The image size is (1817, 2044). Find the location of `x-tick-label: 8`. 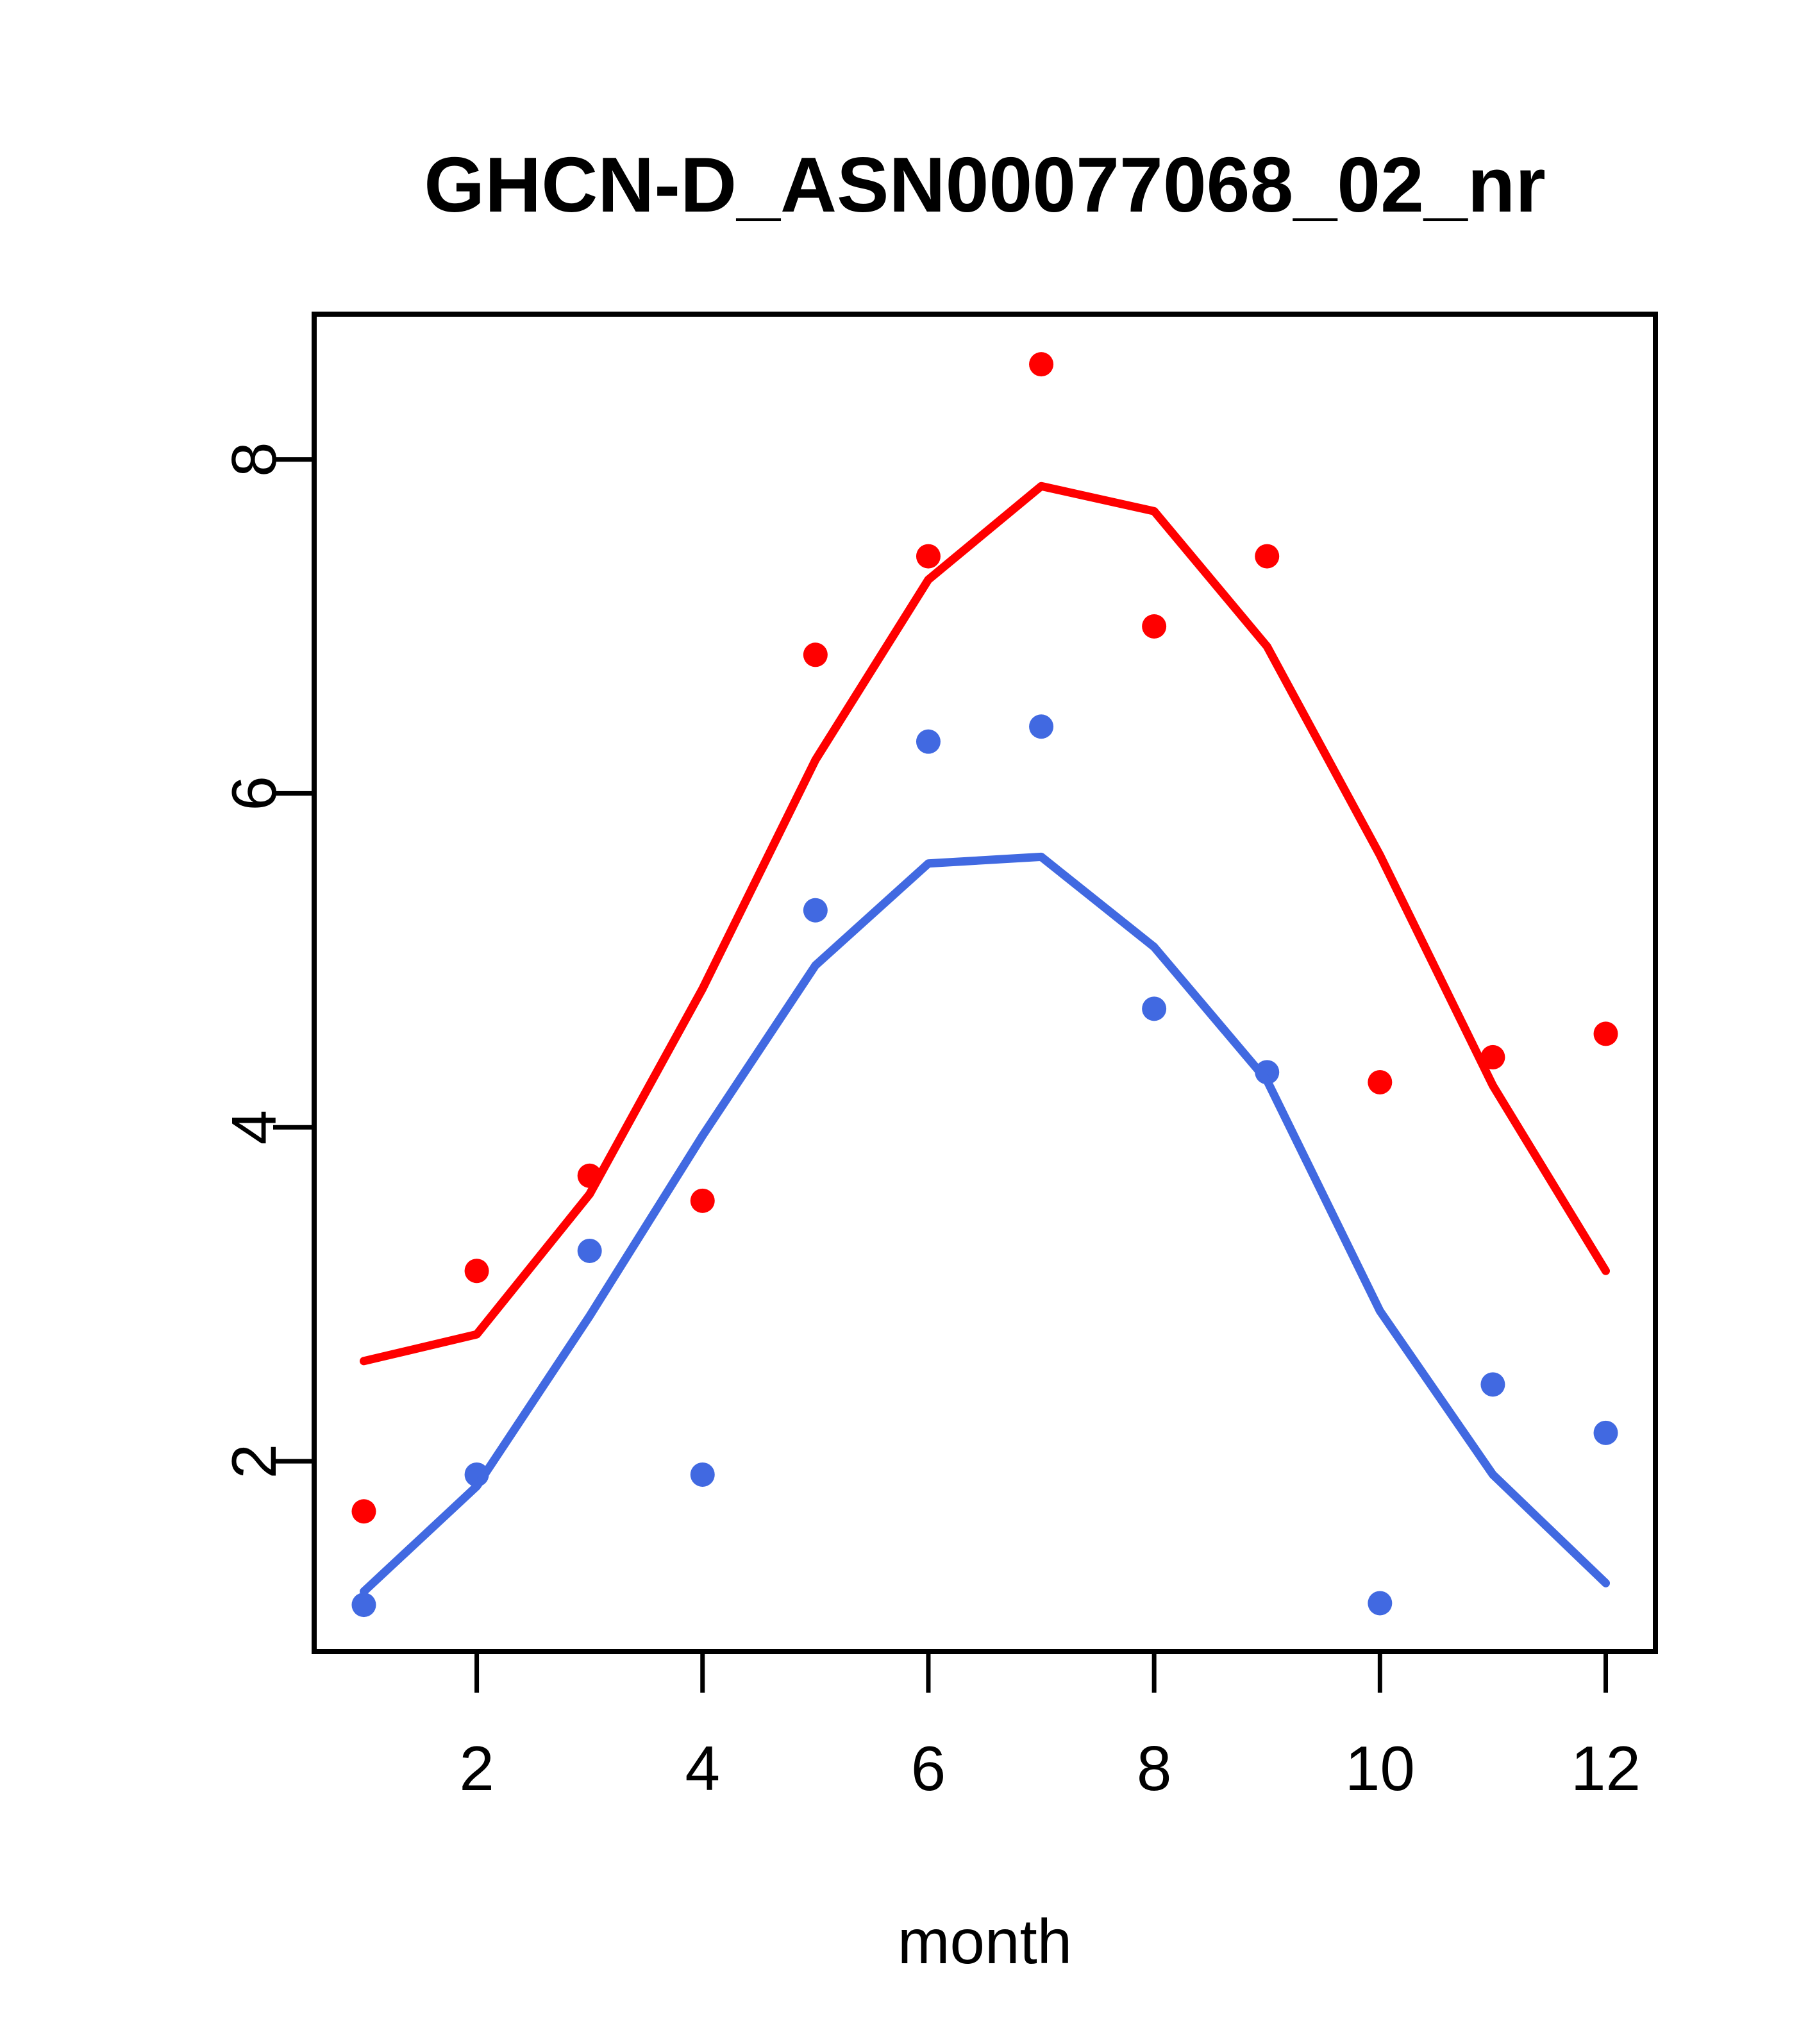

x-tick-label: 8 is located at coordinates (1154, 1768).